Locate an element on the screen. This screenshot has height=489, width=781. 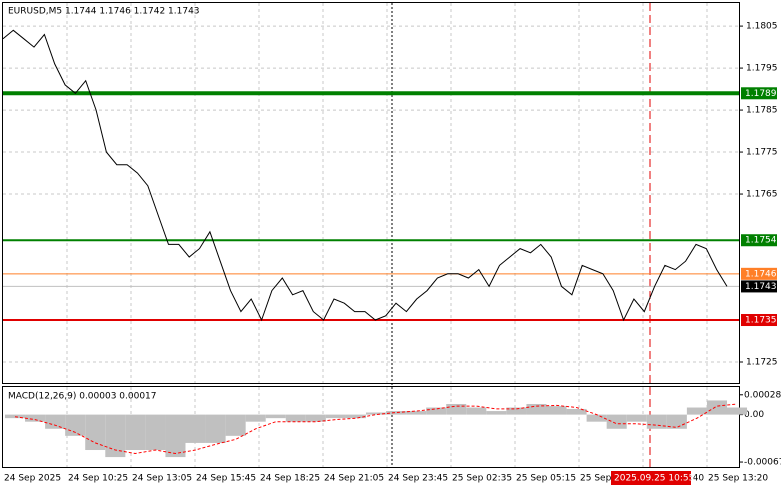
level-label: 1.1754 is located at coordinates (761, 241).